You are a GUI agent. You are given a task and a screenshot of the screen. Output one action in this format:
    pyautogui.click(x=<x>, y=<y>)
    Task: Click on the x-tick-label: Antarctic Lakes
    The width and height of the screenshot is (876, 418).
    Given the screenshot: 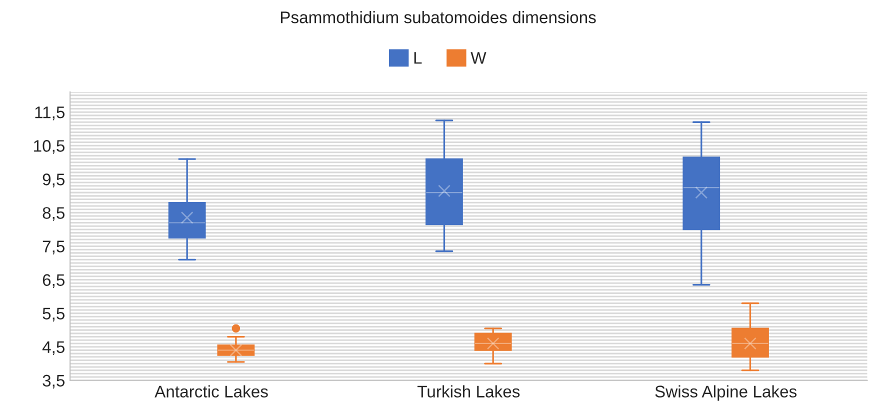 What is the action you would take?
    pyautogui.click(x=211, y=391)
    